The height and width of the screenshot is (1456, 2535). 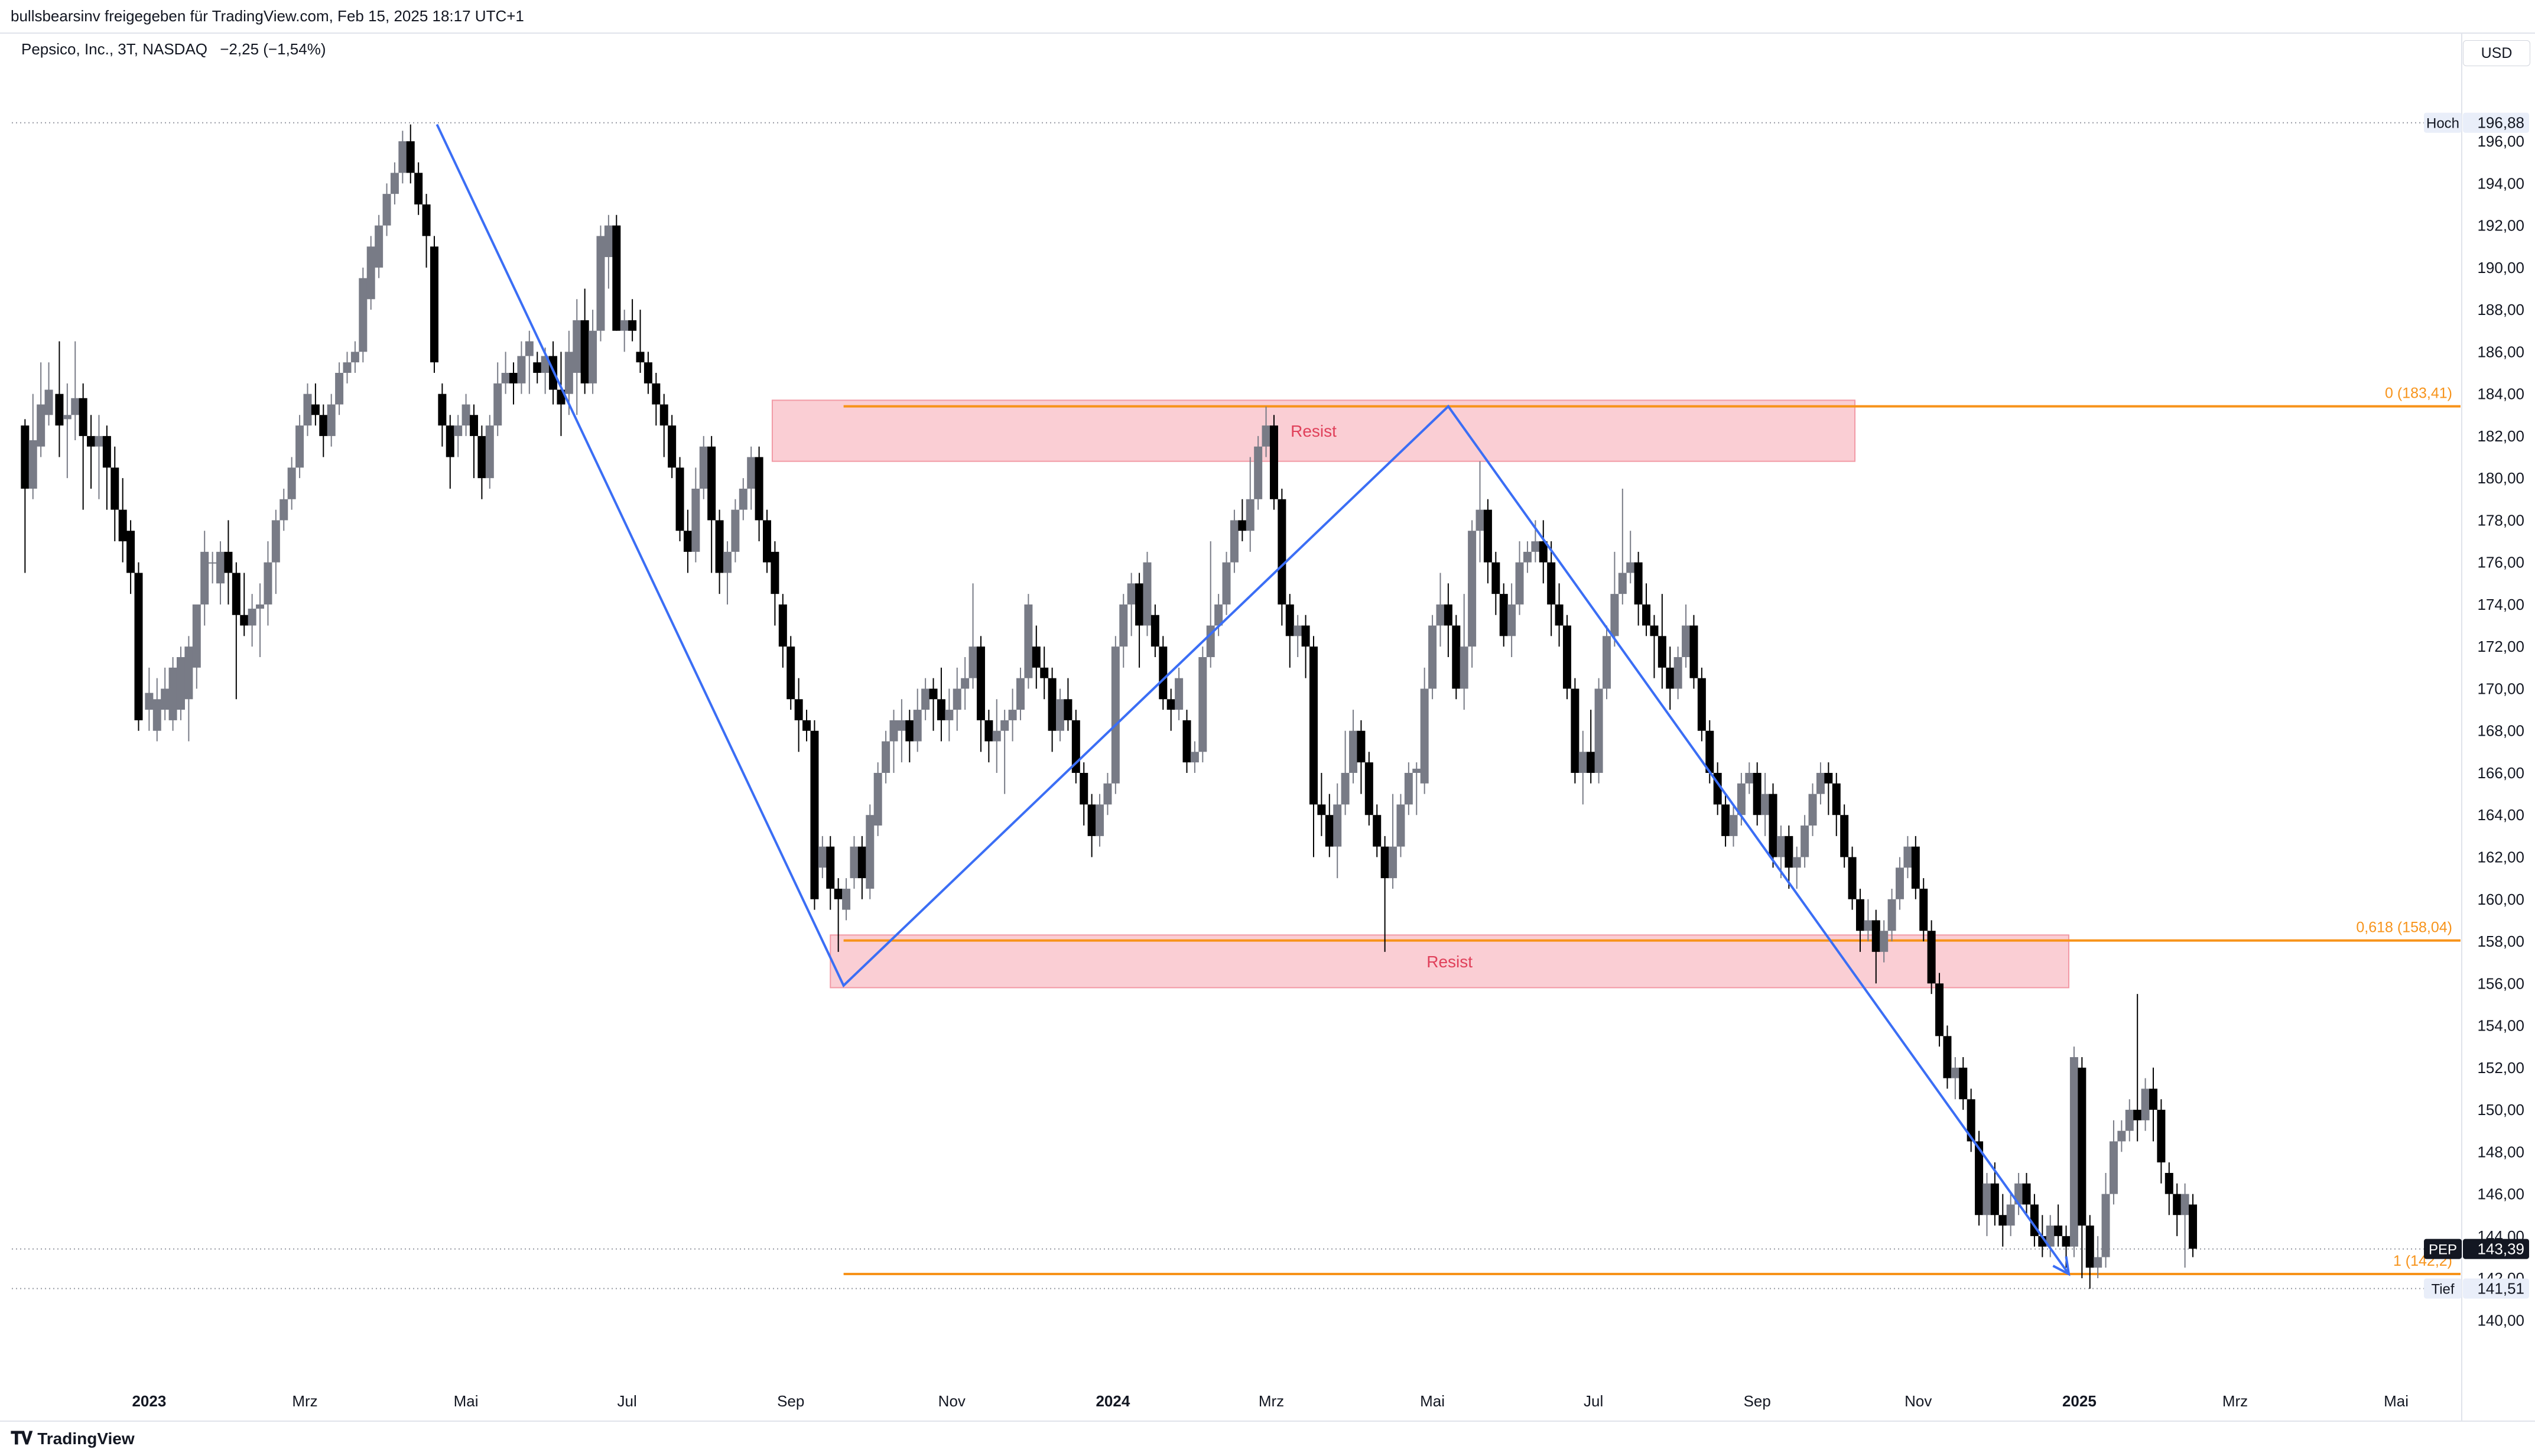 I want to click on price-badge-value-box, so click(x=2496, y=1249).